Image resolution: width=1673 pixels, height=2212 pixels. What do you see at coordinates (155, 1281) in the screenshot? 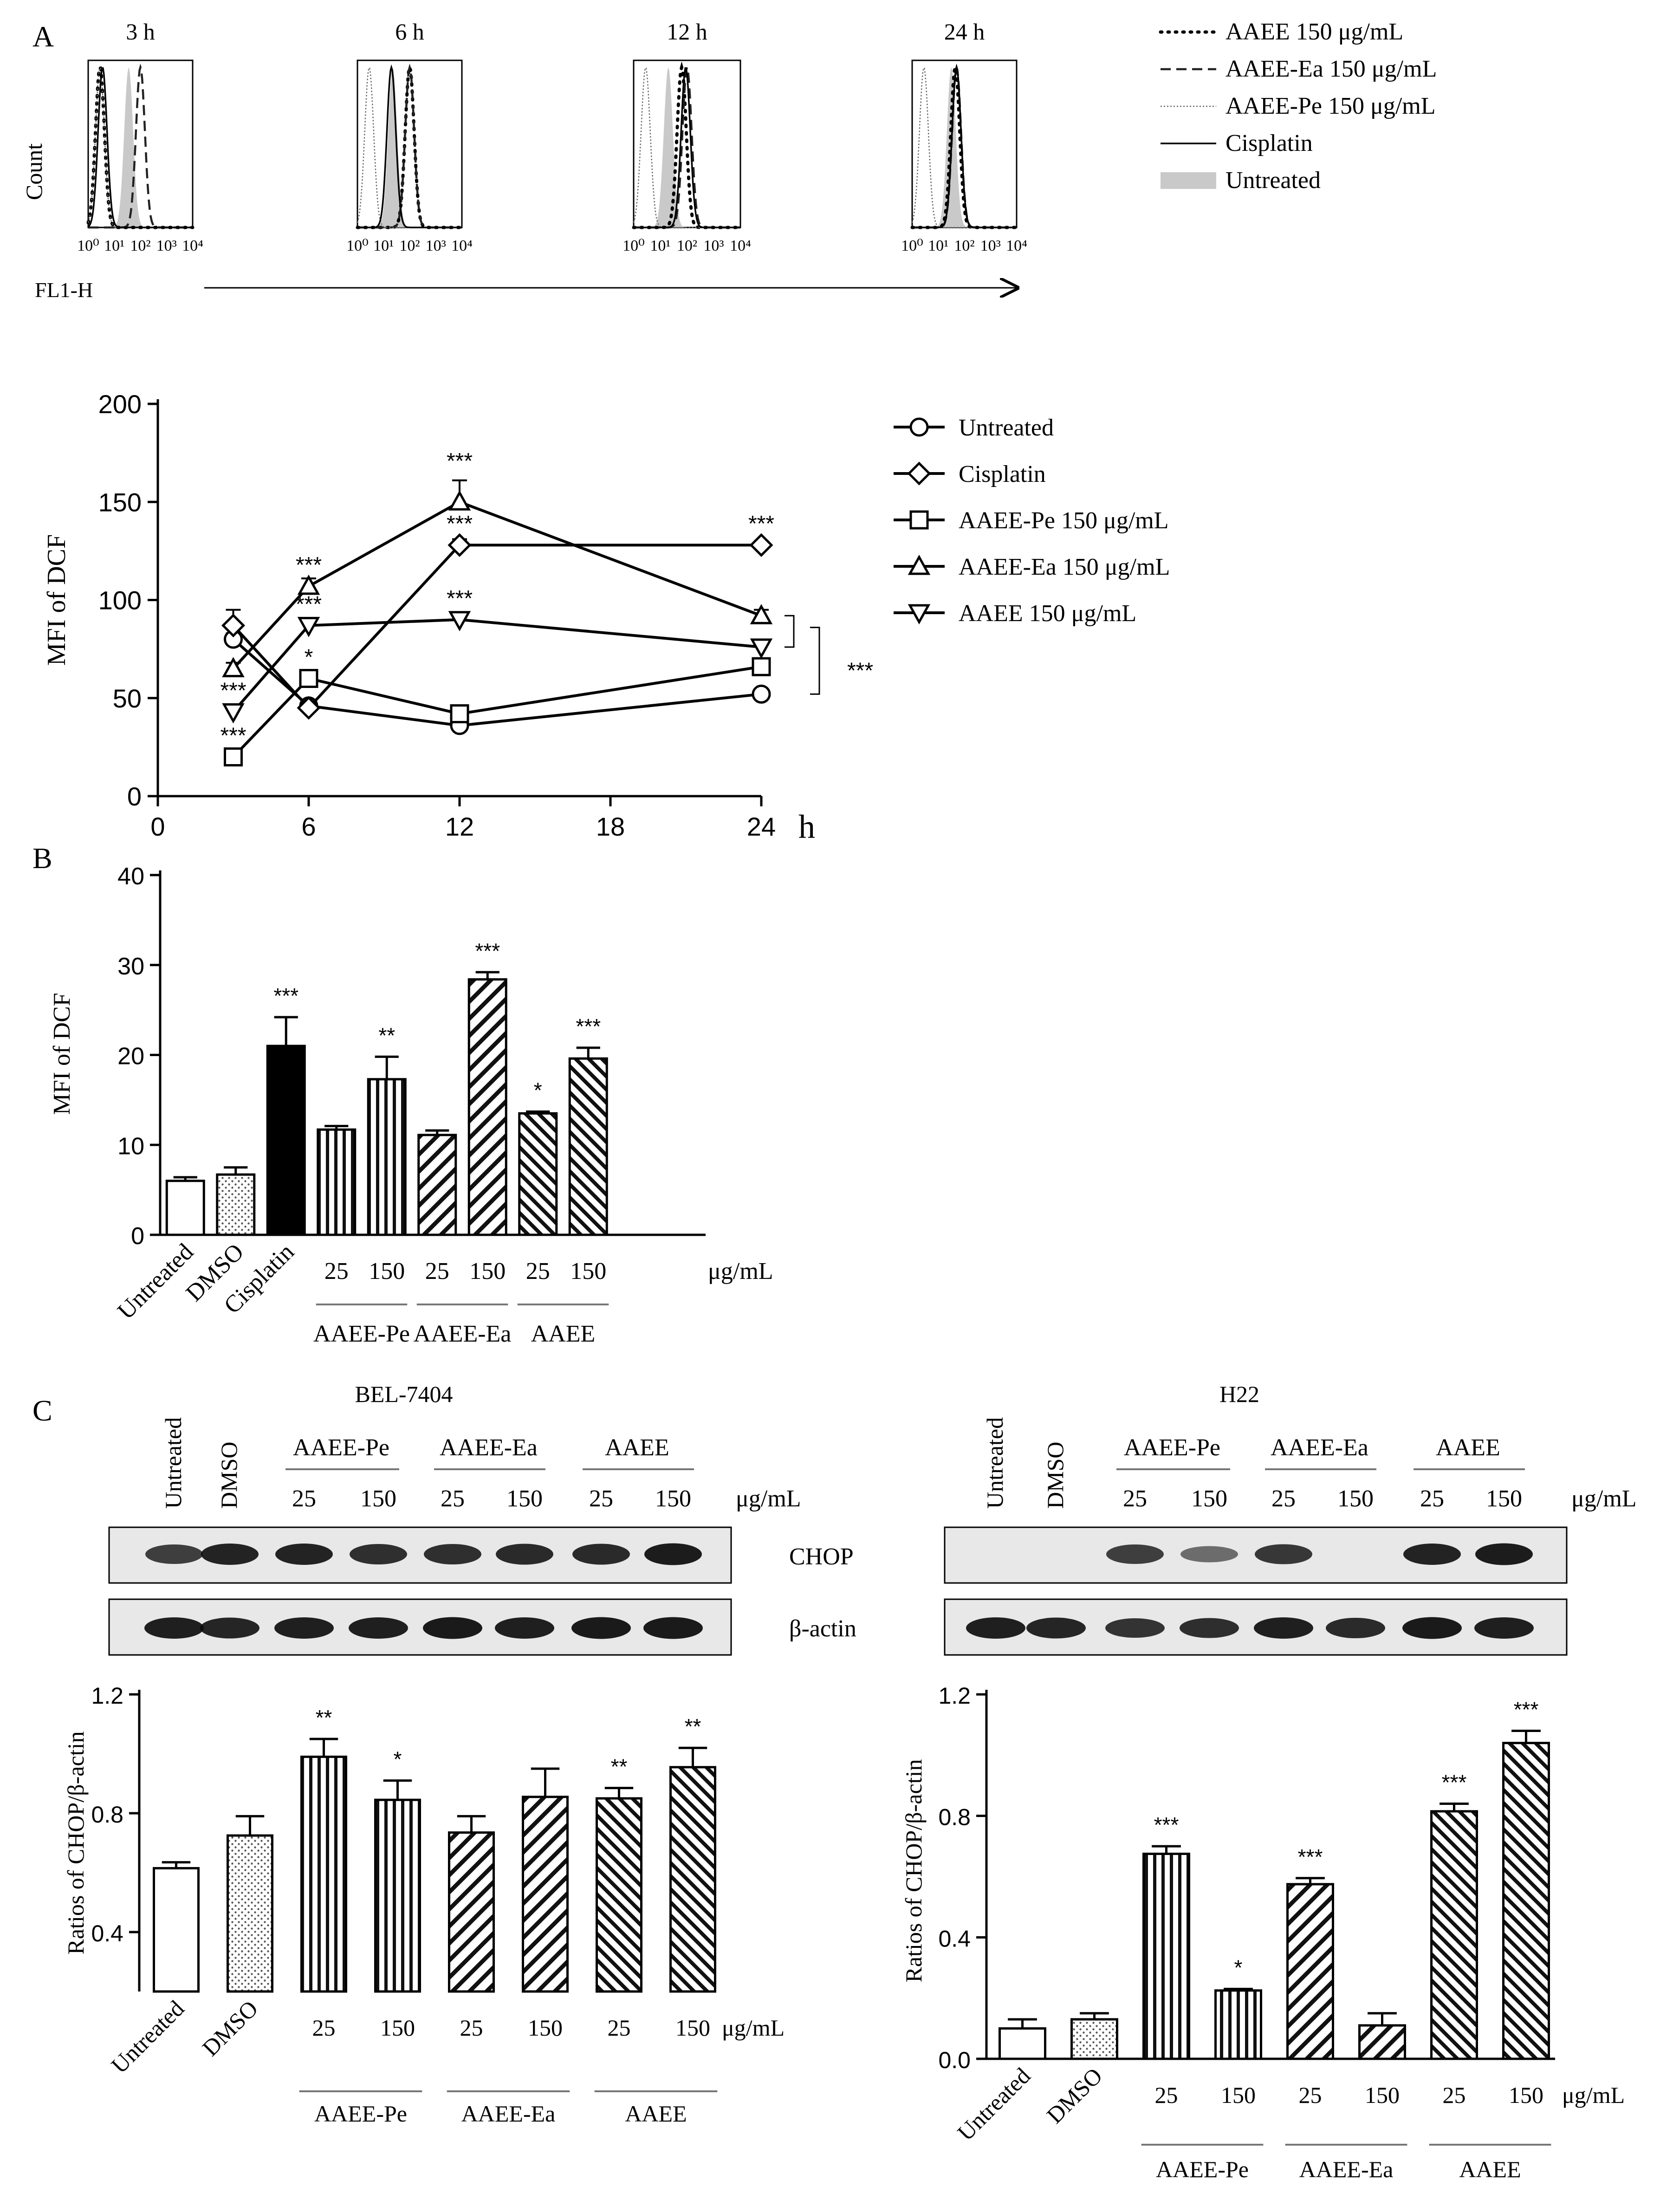
I see `b-x-label: Untreated` at bounding box center [155, 1281].